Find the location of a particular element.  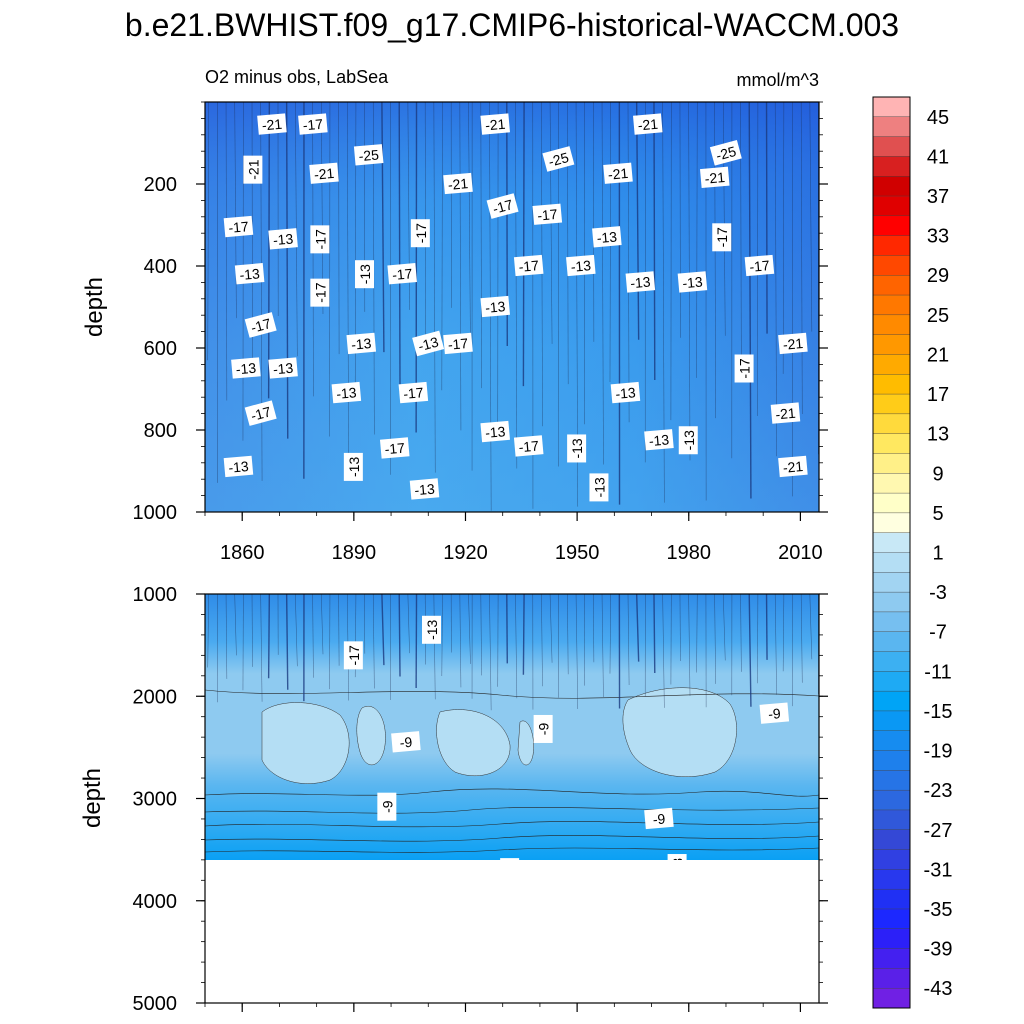

colorbar-label: 37 is located at coordinates (938, 197).